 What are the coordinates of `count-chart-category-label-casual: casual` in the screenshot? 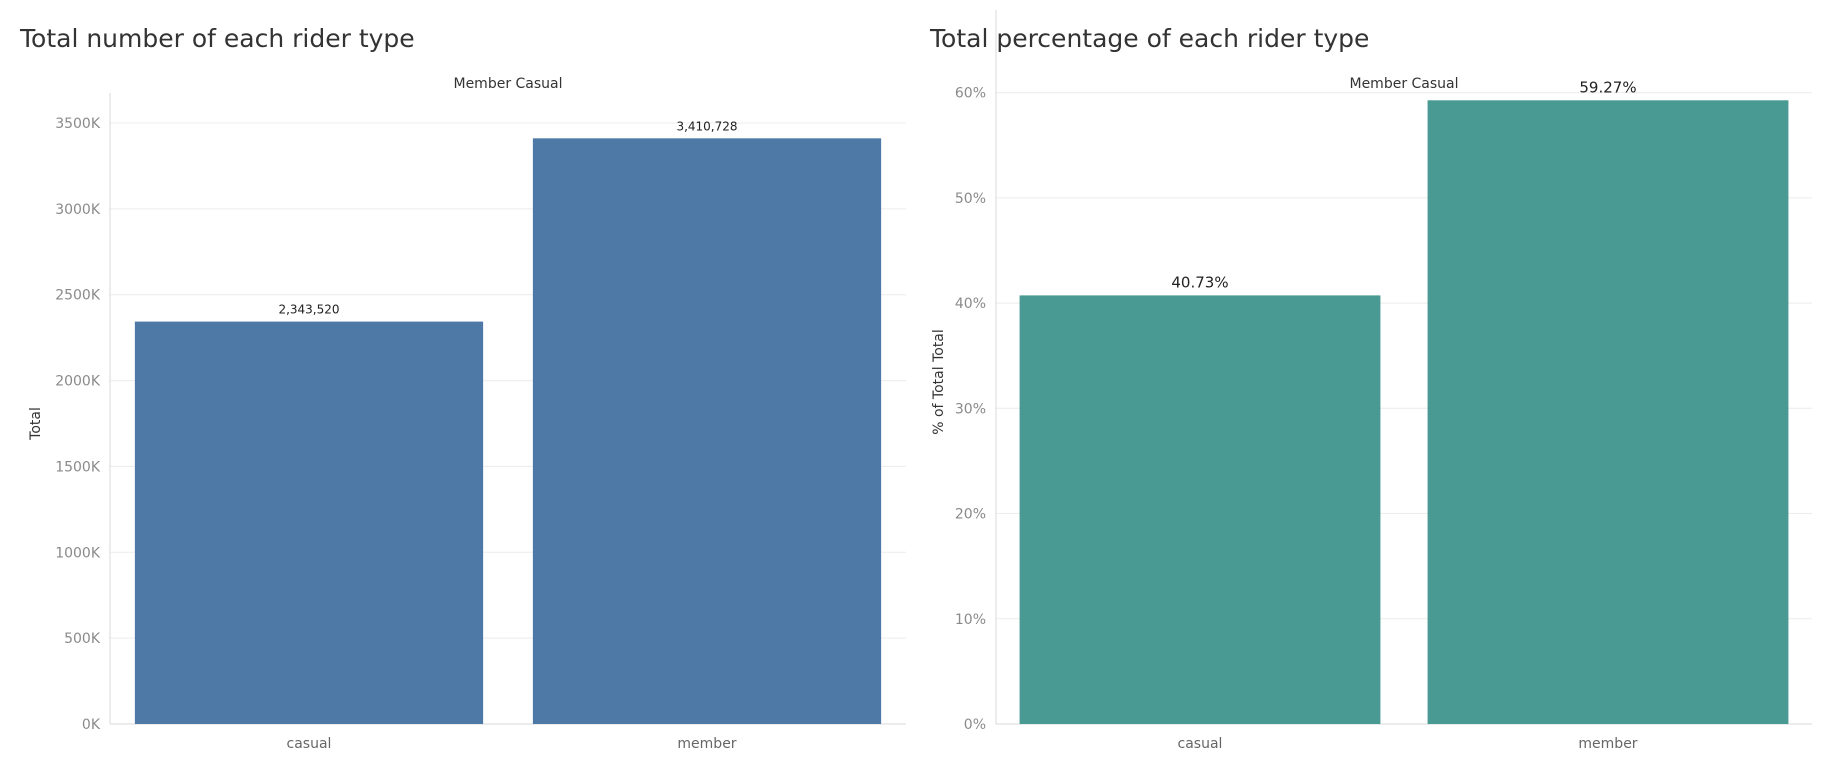 It's located at (309, 744).